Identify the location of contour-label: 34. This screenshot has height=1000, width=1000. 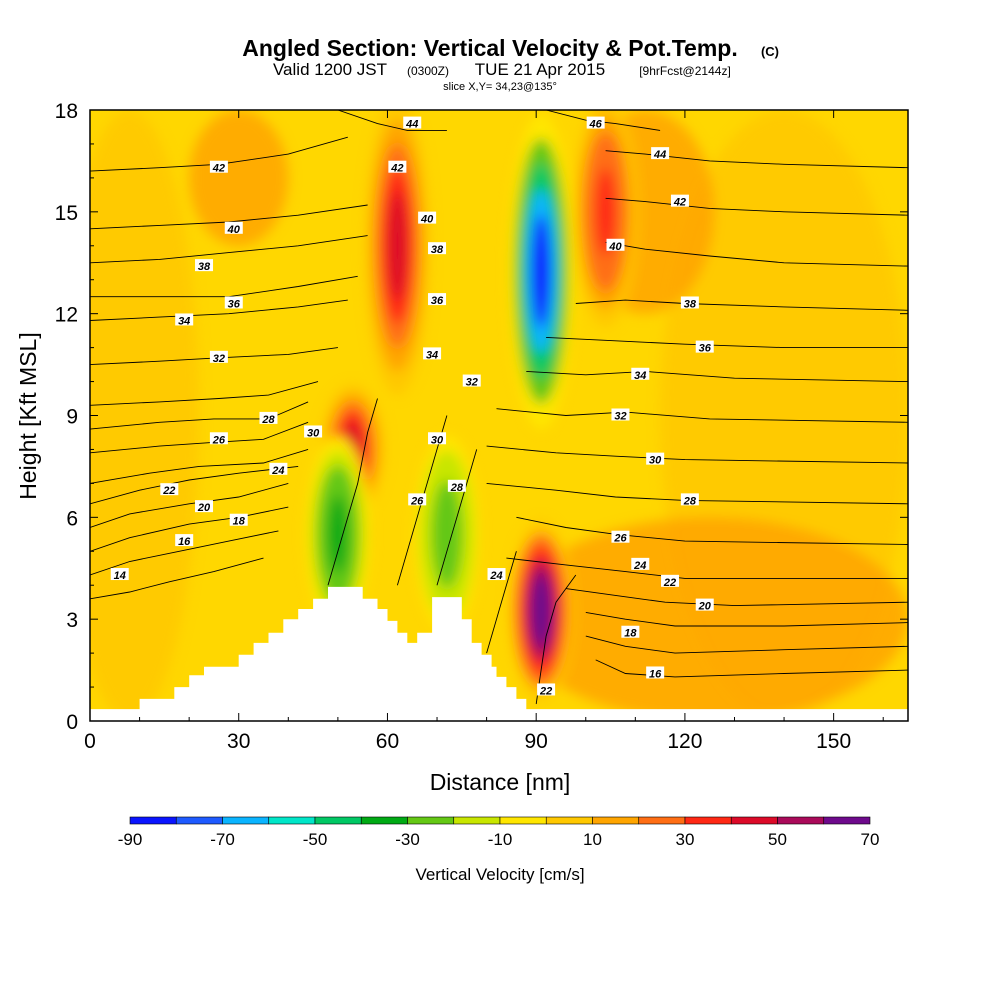
(432, 355).